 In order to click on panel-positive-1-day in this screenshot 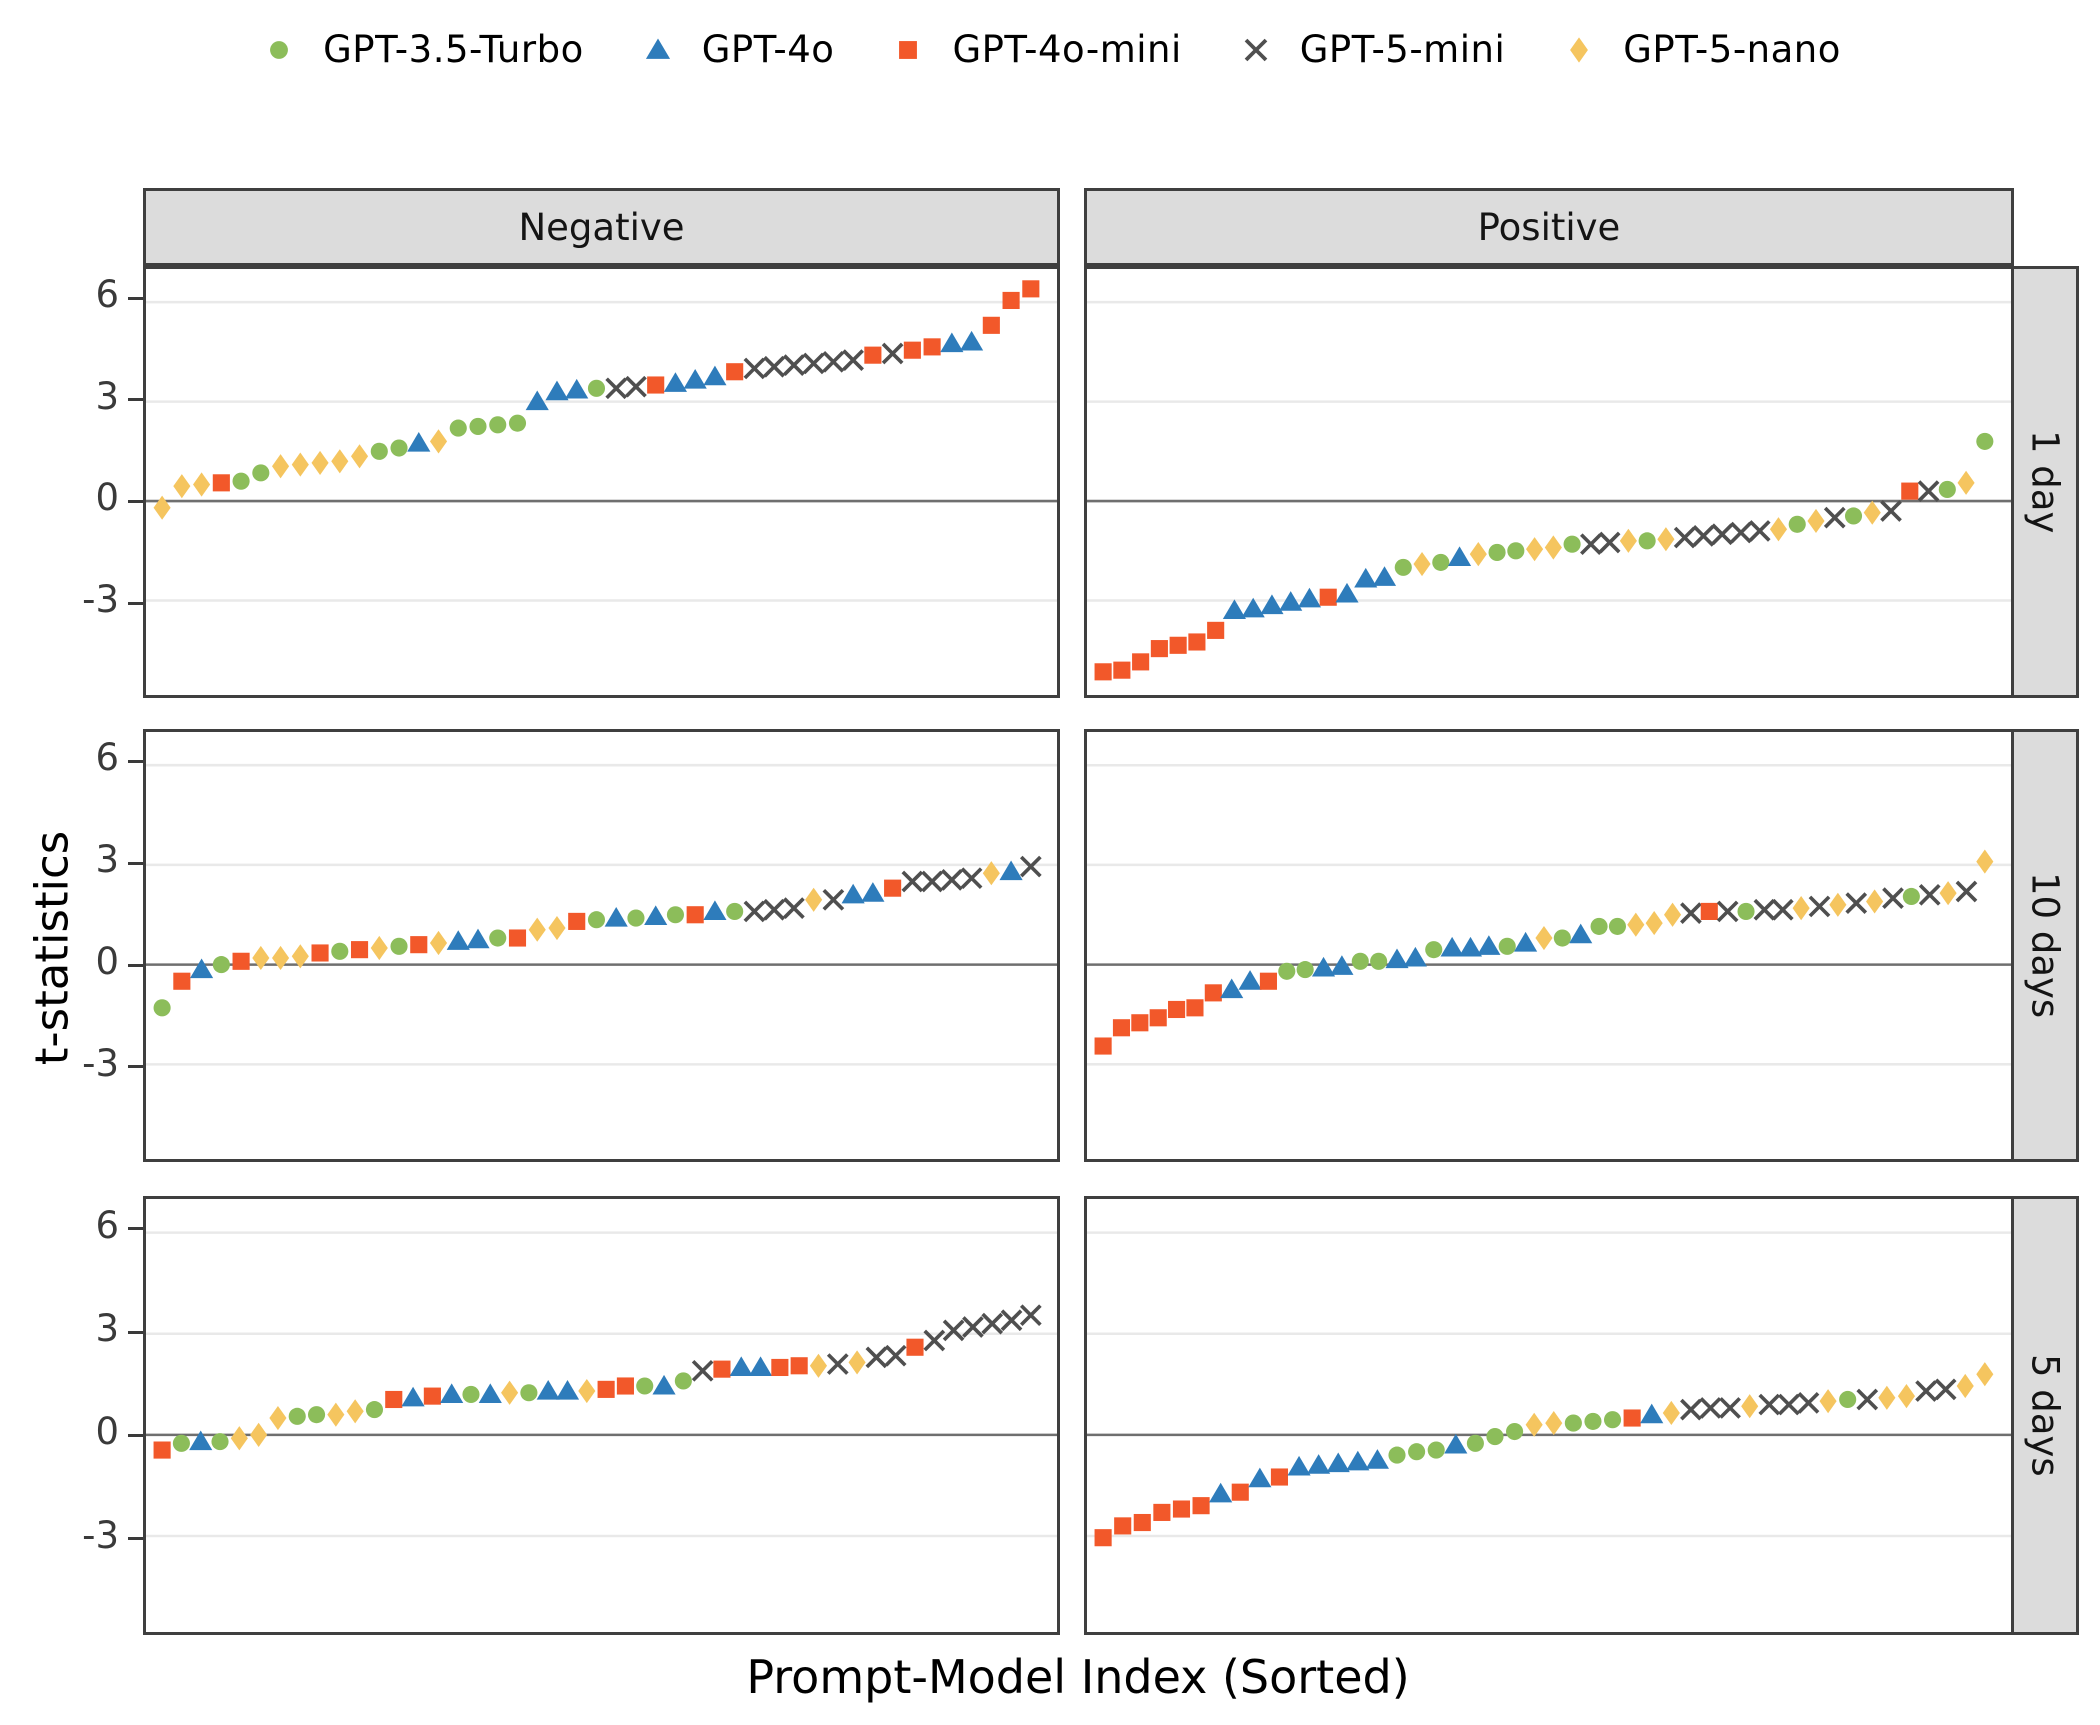, I will do `click(1549, 482)`.